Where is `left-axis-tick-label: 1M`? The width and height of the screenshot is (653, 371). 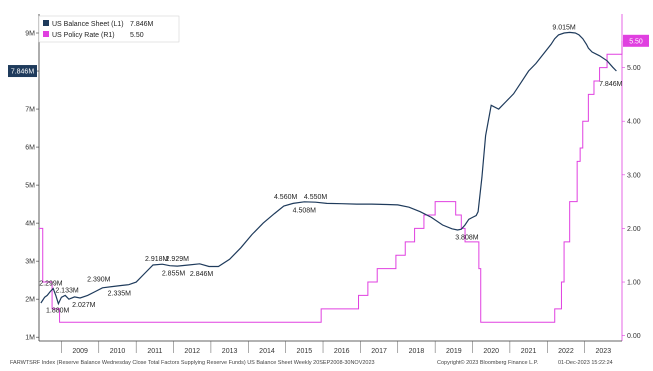
left-axis-tick-label: 1M is located at coordinates (30, 338).